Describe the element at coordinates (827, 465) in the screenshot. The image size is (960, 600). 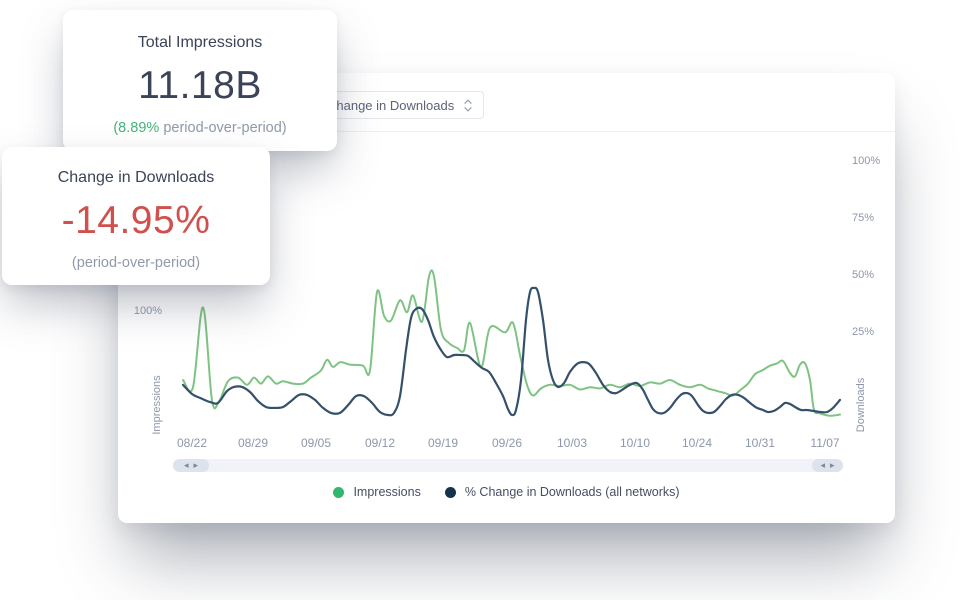
I see `scrollbar-right-handle: ◂ ▸` at that location.